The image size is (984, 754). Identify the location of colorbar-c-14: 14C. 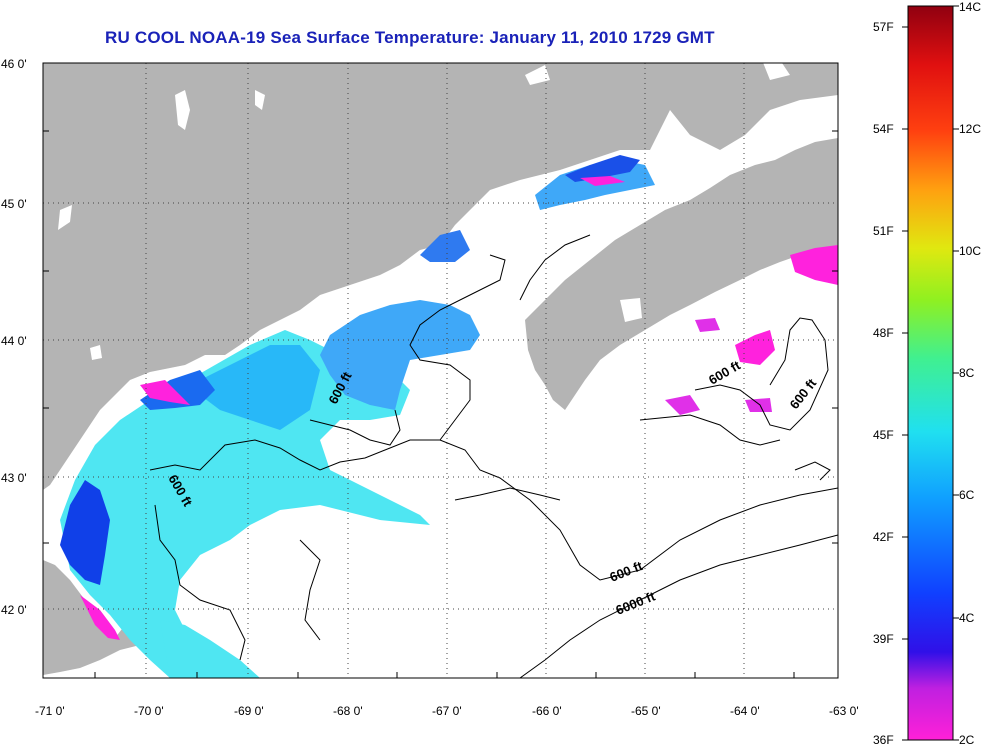
(970, 7).